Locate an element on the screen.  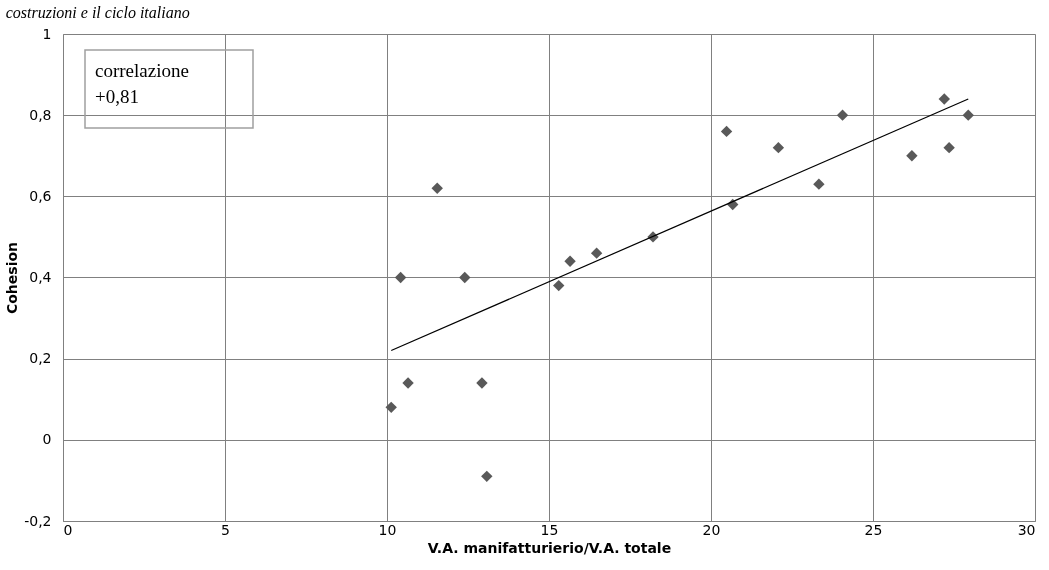
x-axis-title: V.A. manifatturierio/V.A. totale is located at coordinates (549, 547).